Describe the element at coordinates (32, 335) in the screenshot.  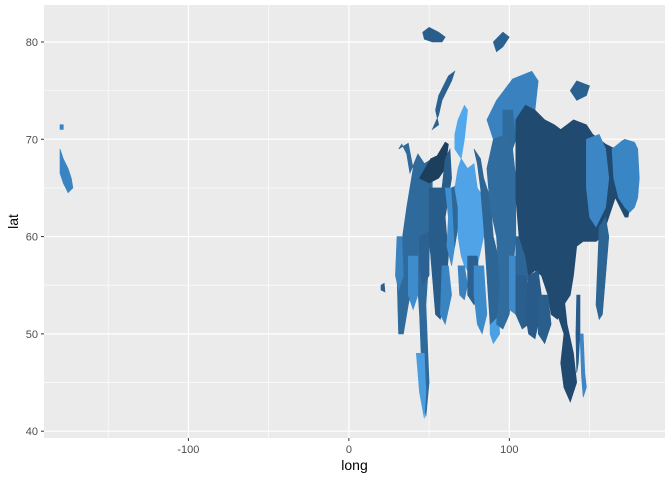
I see `y-tick-label: 50` at that location.